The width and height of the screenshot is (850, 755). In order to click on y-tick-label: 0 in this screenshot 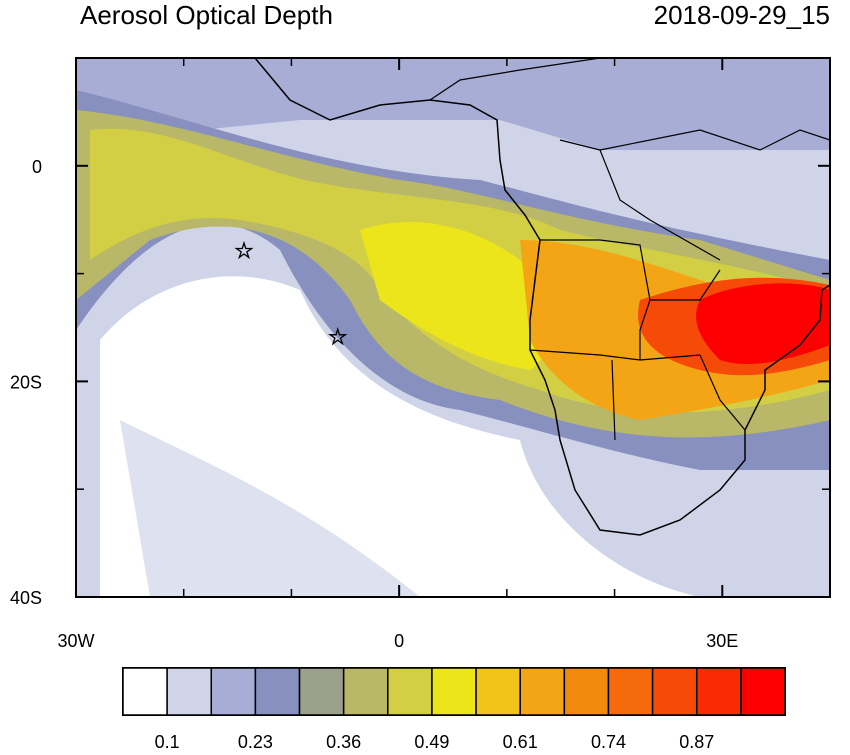, I will do `click(37, 167)`.